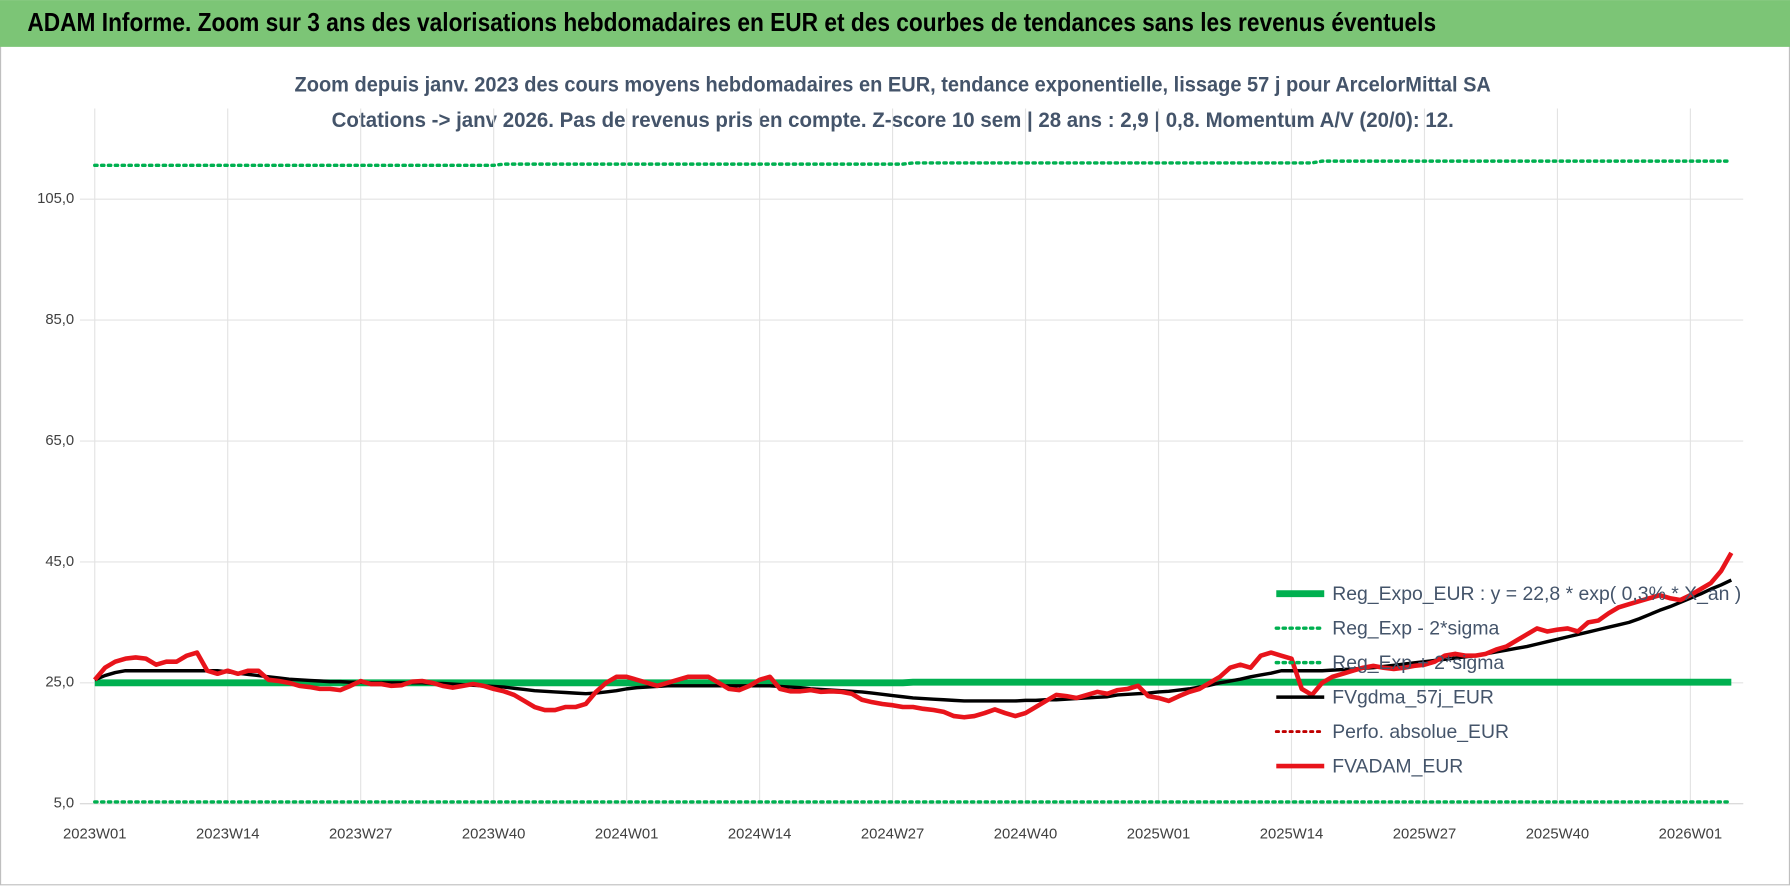  What do you see at coordinates (94, 834) in the screenshot?
I see `x-tick-label: 2023W01` at bounding box center [94, 834].